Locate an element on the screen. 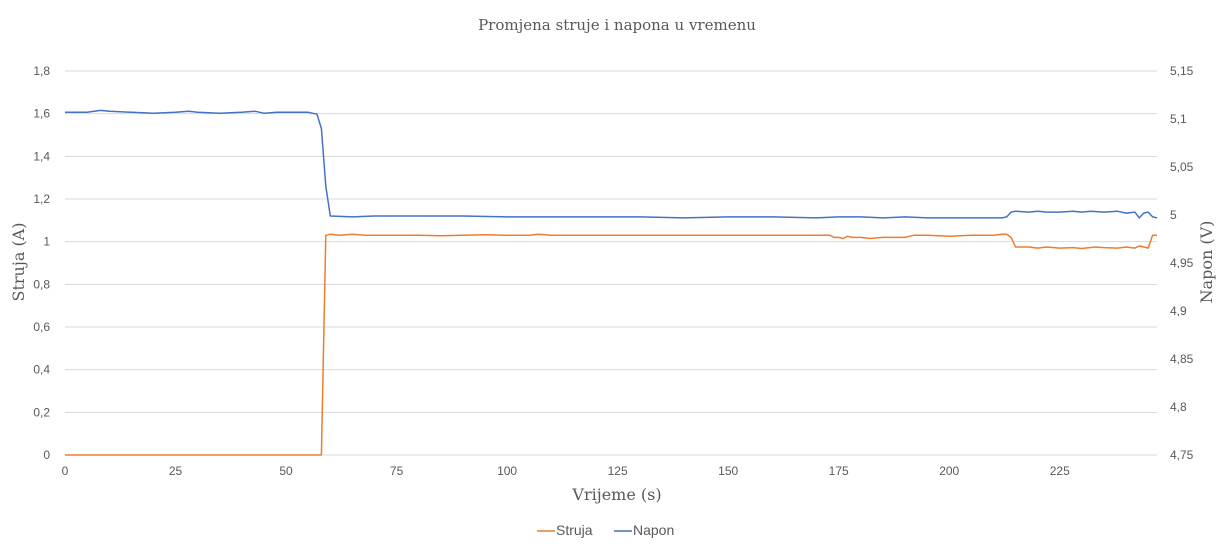 Image resolution: width=1223 pixels, height=547 pixels. y-tick-label: 1 is located at coordinates (46, 242).